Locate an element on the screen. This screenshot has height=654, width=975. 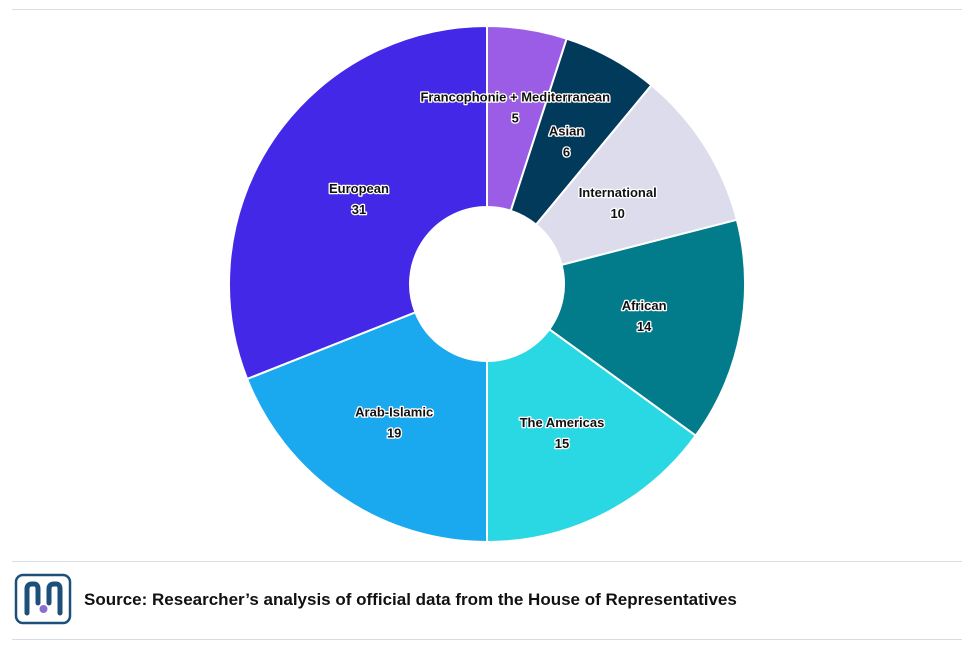
slice-label-arab-islamic: Arab-Islamic is located at coordinates (394, 412).